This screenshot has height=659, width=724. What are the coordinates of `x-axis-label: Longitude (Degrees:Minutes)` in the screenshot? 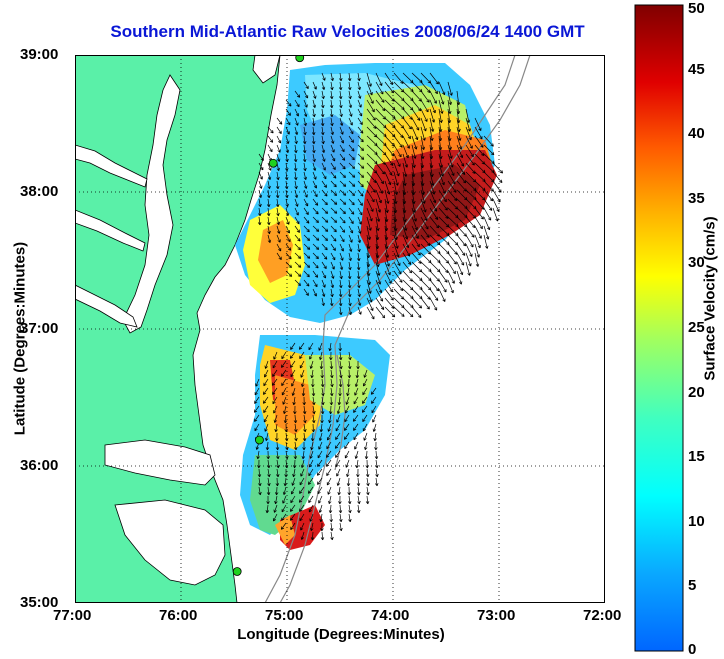 It's located at (341, 634).